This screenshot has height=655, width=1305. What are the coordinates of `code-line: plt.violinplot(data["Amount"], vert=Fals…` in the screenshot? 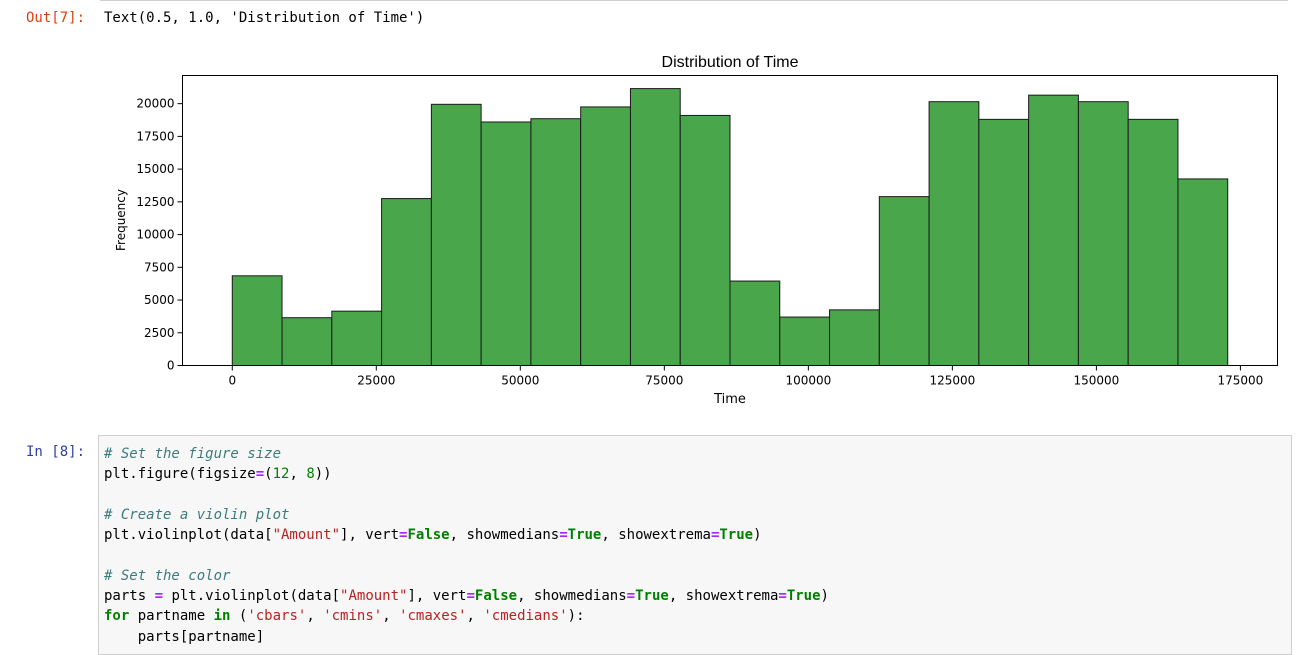 It's located at (466, 535).